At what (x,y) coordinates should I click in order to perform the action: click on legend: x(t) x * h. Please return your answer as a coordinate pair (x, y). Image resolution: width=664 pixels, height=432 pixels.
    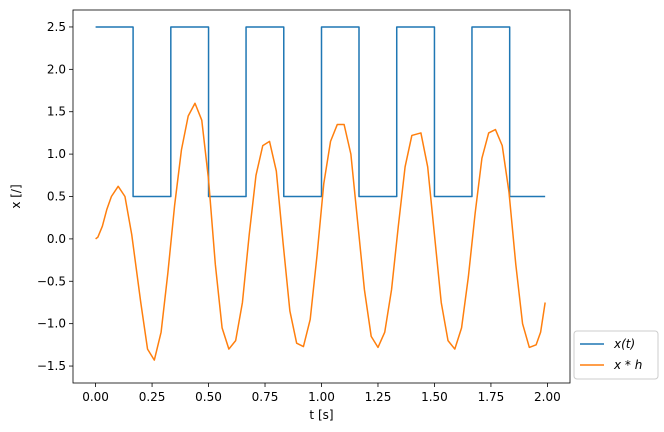
    Looking at the image, I should click on (616, 355).